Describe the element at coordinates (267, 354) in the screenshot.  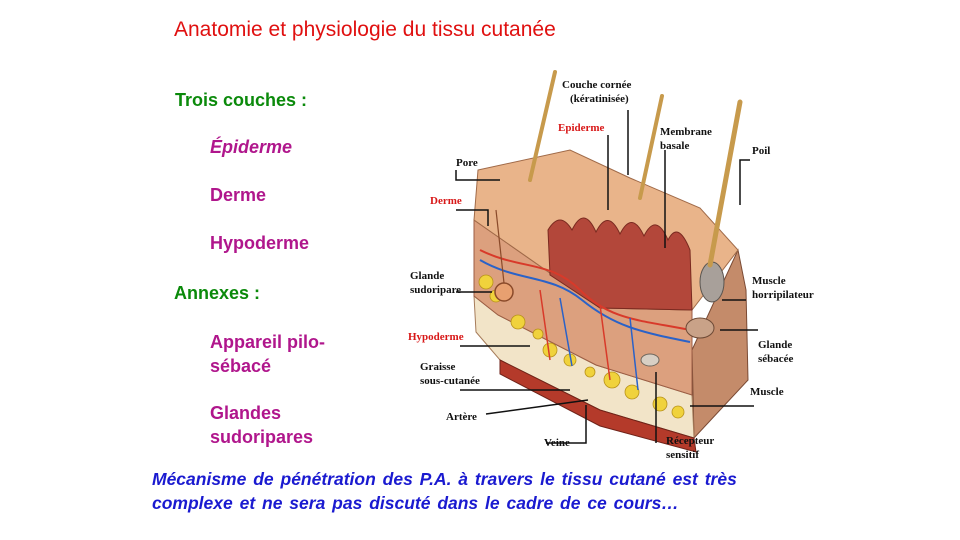
I see `annex-item-pilo-sebace: Appareil pilo- sébacé` at that location.